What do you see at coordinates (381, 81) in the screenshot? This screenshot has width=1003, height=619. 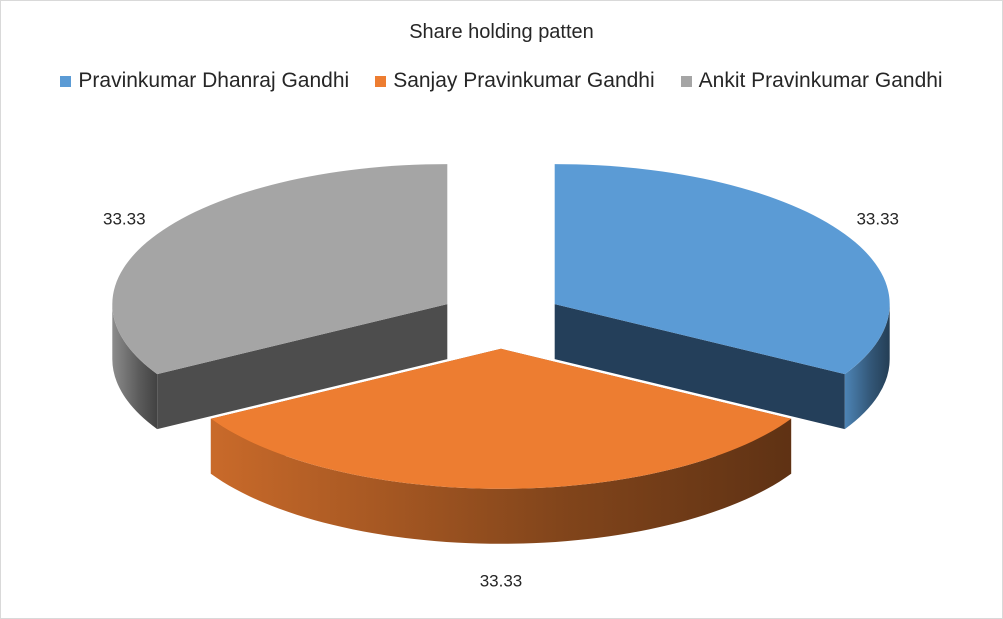 I see `legend-swatch-sanjay` at bounding box center [381, 81].